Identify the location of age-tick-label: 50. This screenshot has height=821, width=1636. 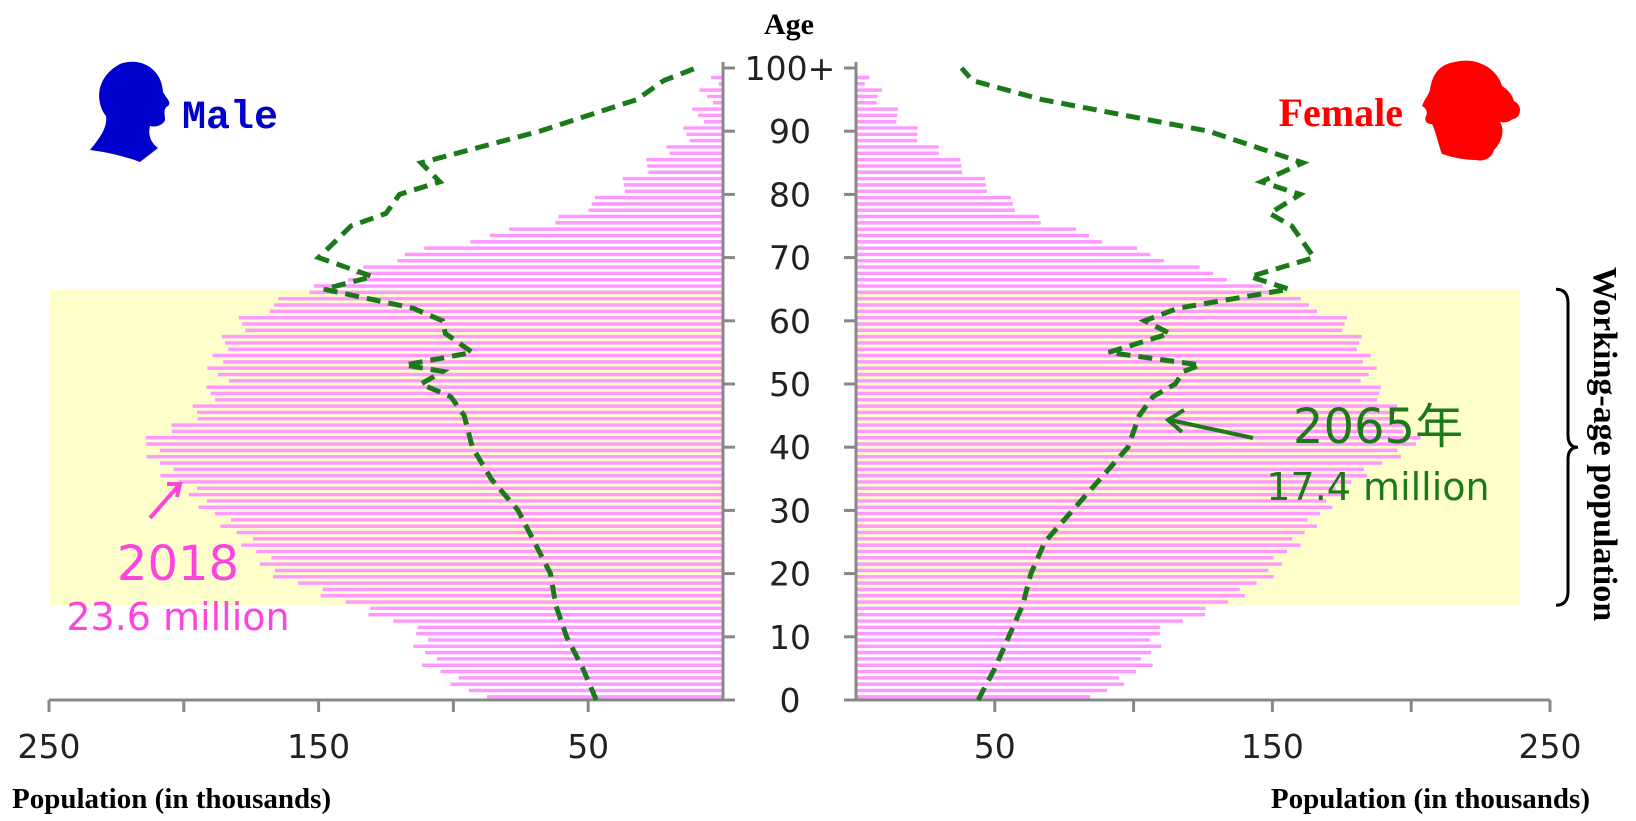
(790, 384).